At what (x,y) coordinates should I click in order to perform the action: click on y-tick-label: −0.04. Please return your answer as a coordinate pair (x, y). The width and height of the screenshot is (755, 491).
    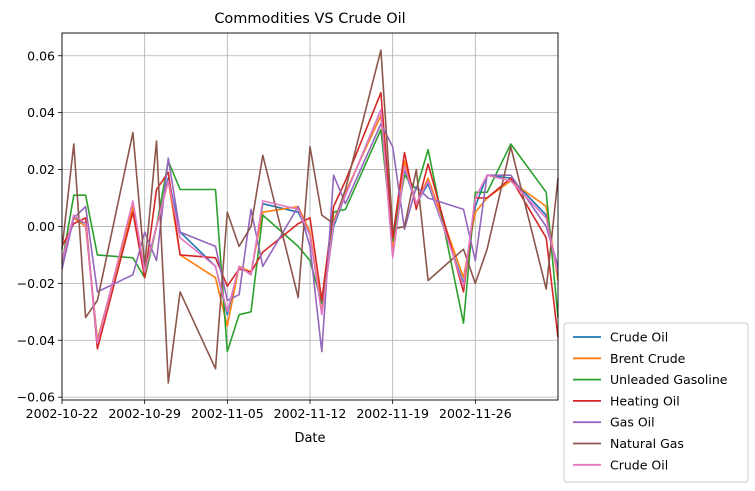
    Looking at the image, I should click on (36, 340).